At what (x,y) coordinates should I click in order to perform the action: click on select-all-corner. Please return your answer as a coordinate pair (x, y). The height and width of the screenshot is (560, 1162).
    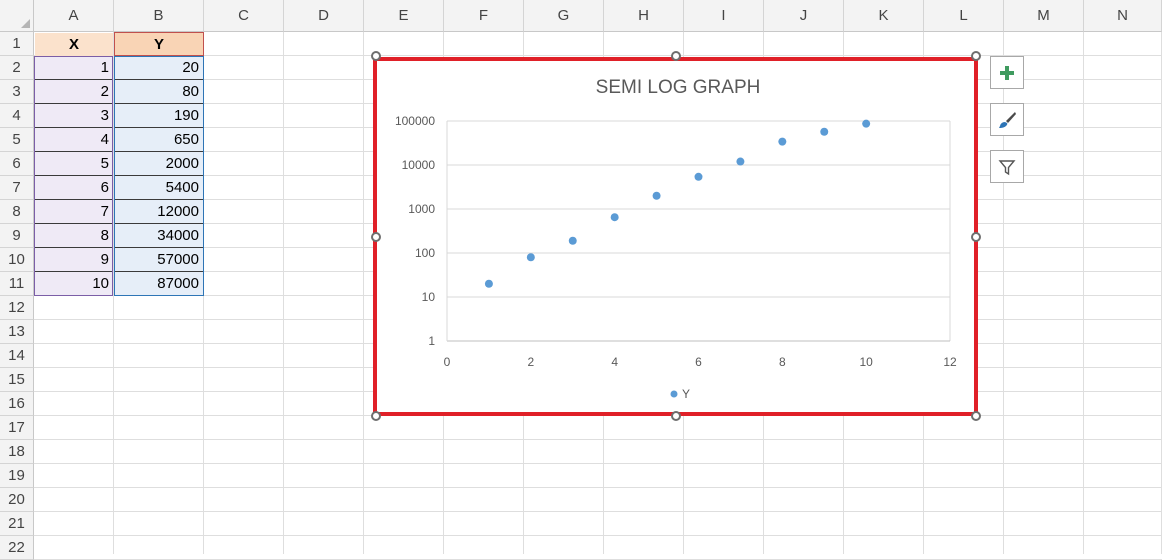
    Looking at the image, I should click on (17, 16).